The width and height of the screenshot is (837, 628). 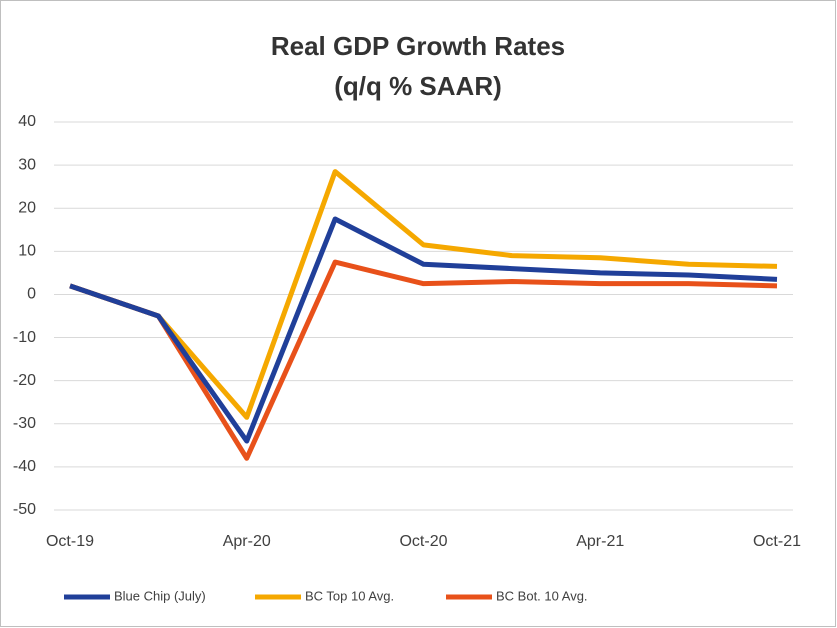 I want to click on y-tick-label: -50, so click(x=24, y=509).